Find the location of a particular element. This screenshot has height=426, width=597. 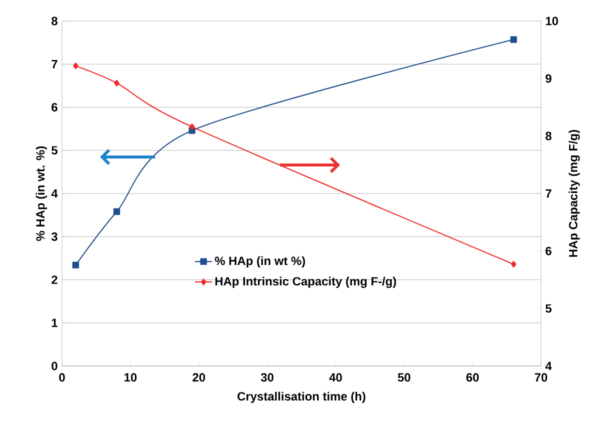

y-tick-label: 8 is located at coordinates (55, 21).